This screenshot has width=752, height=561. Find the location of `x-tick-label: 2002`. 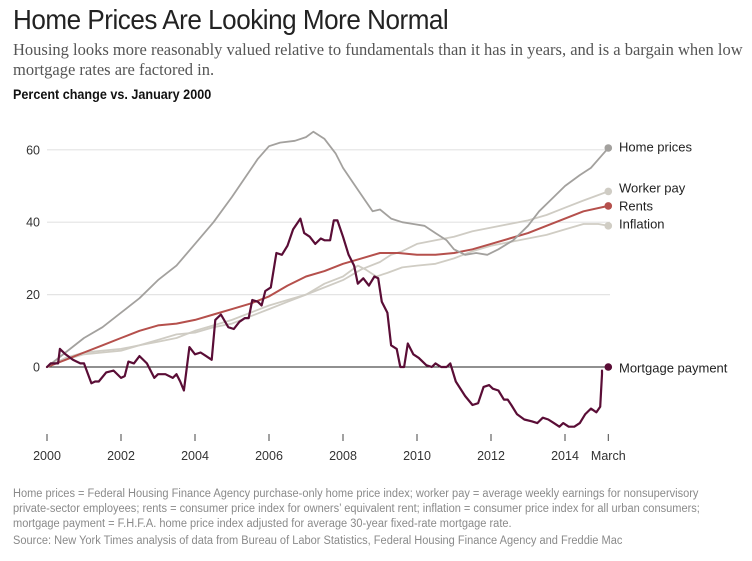

x-tick-label: 2002 is located at coordinates (121, 456).